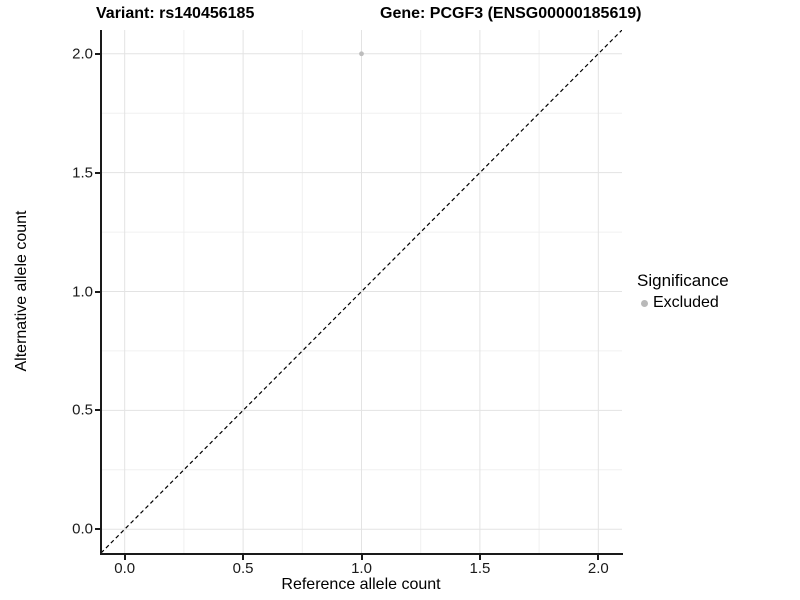 The height and width of the screenshot is (600, 800). Describe the element at coordinates (243, 568) in the screenshot. I see `x-tick-label: 0.5` at that location.